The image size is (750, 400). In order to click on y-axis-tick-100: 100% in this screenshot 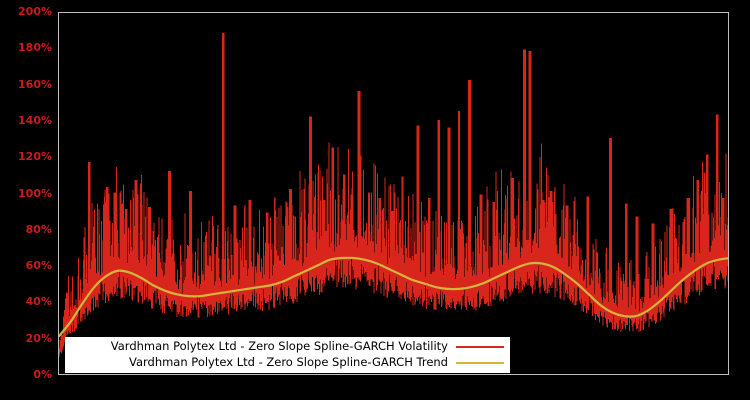, I will do `click(35, 193)`.